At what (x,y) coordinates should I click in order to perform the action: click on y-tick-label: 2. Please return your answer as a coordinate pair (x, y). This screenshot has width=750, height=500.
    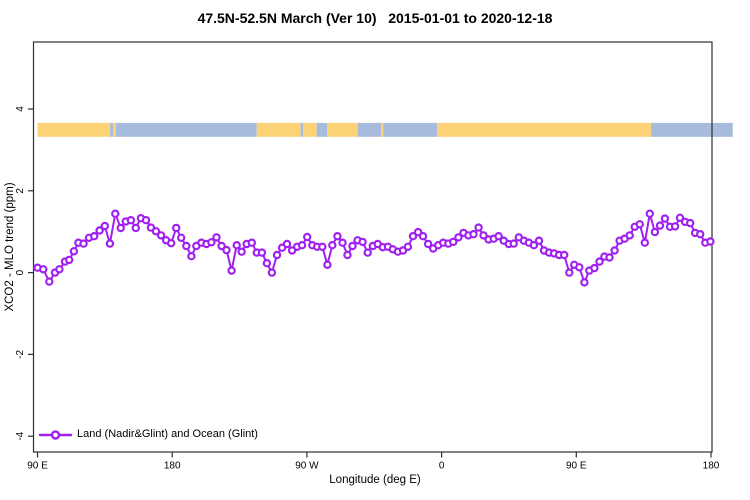
    Looking at the image, I should click on (20, 191).